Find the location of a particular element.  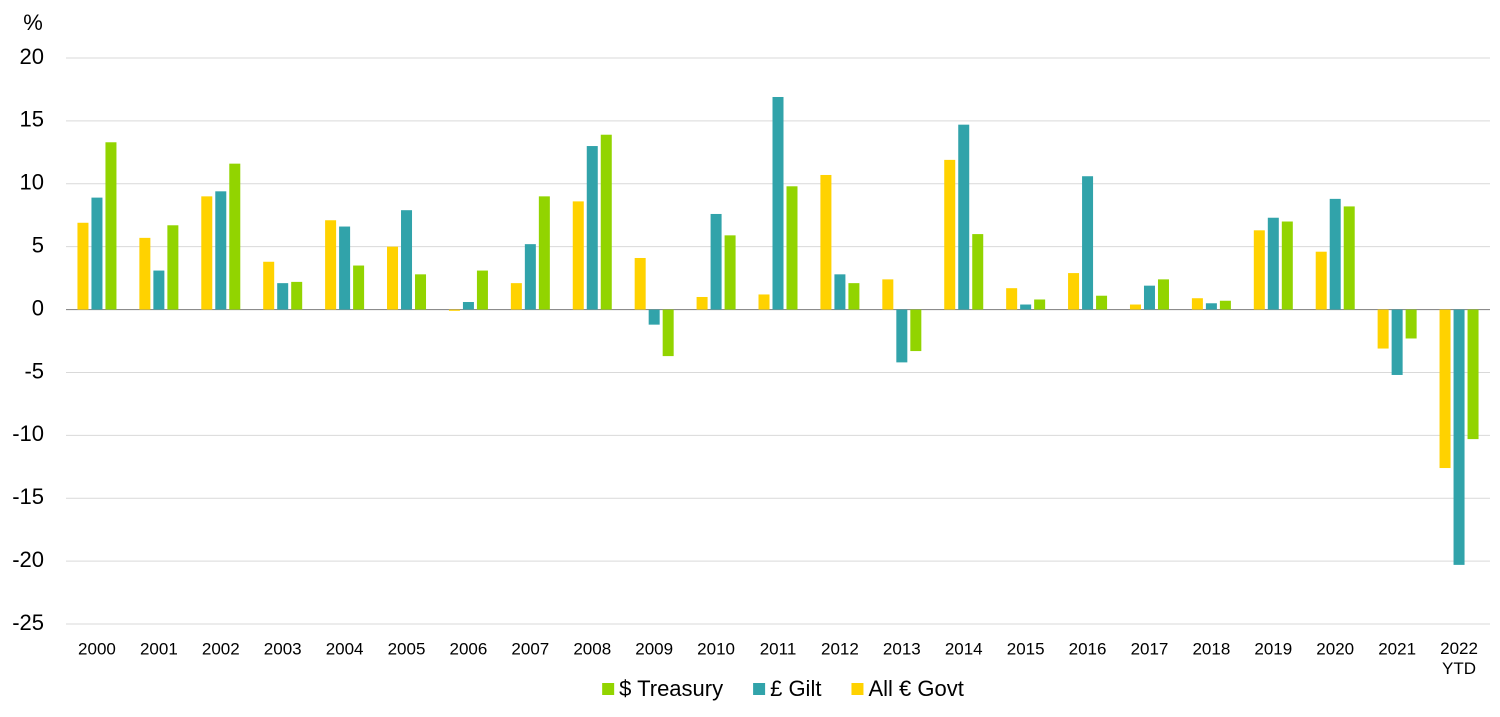

x-tick-label: 2002 is located at coordinates (221, 648).